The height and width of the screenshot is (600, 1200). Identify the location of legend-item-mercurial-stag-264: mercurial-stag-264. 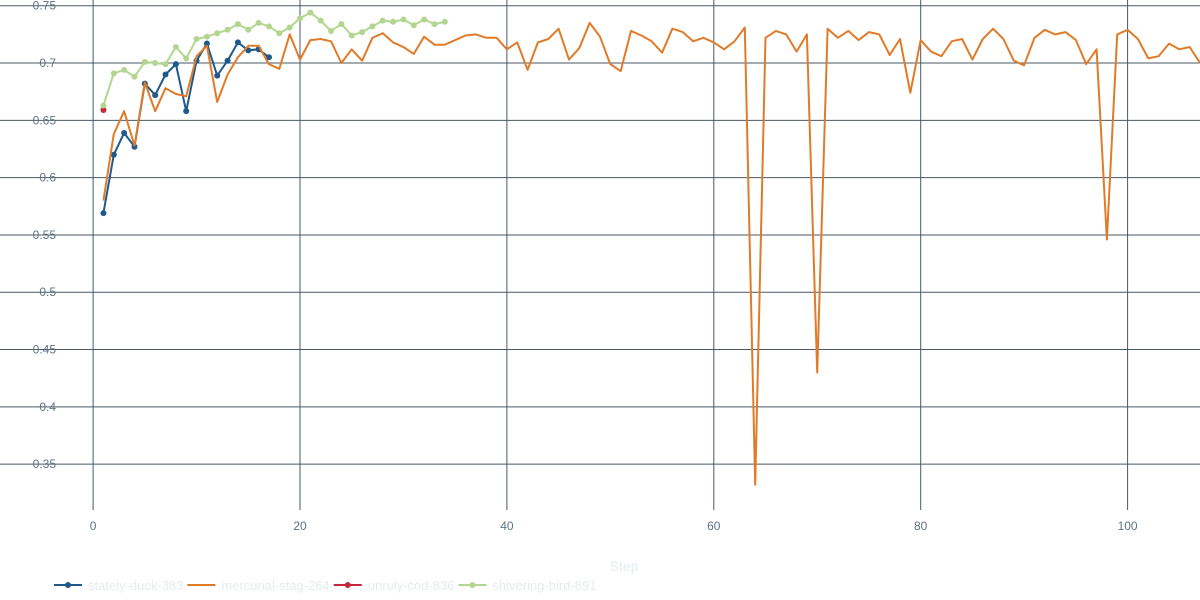
(258, 585).